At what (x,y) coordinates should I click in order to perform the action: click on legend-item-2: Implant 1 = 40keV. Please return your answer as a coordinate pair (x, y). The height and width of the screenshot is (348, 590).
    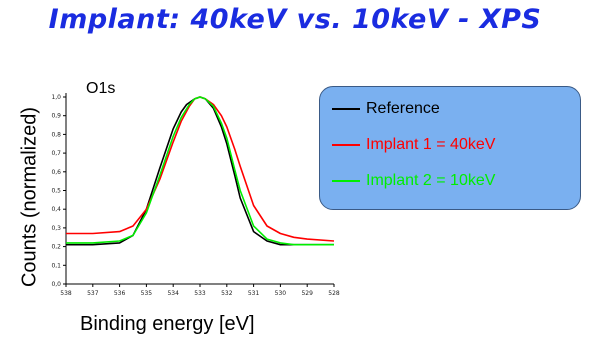
    Looking at the image, I should click on (413, 145).